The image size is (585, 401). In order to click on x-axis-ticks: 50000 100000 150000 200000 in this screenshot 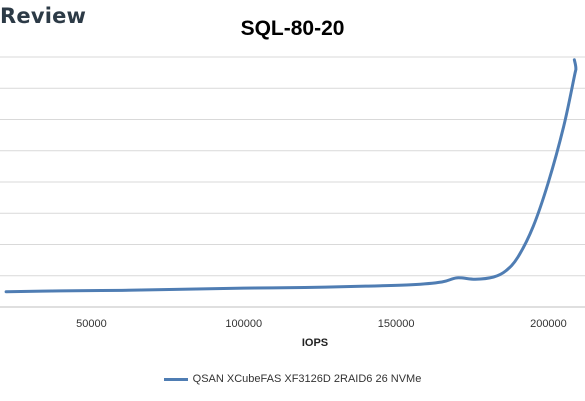, I will do `click(321, 324)`.